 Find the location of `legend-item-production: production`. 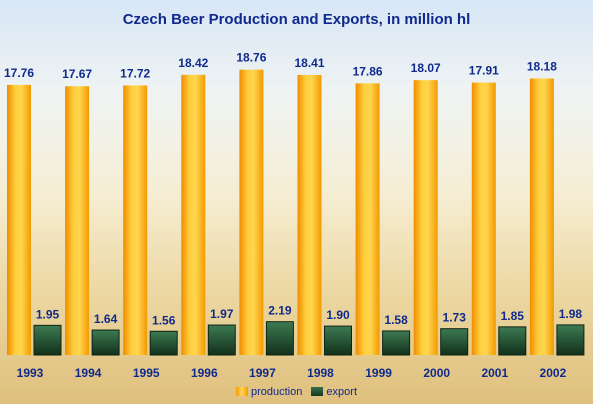

legend-item-production: production is located at coordinates (269, 392).